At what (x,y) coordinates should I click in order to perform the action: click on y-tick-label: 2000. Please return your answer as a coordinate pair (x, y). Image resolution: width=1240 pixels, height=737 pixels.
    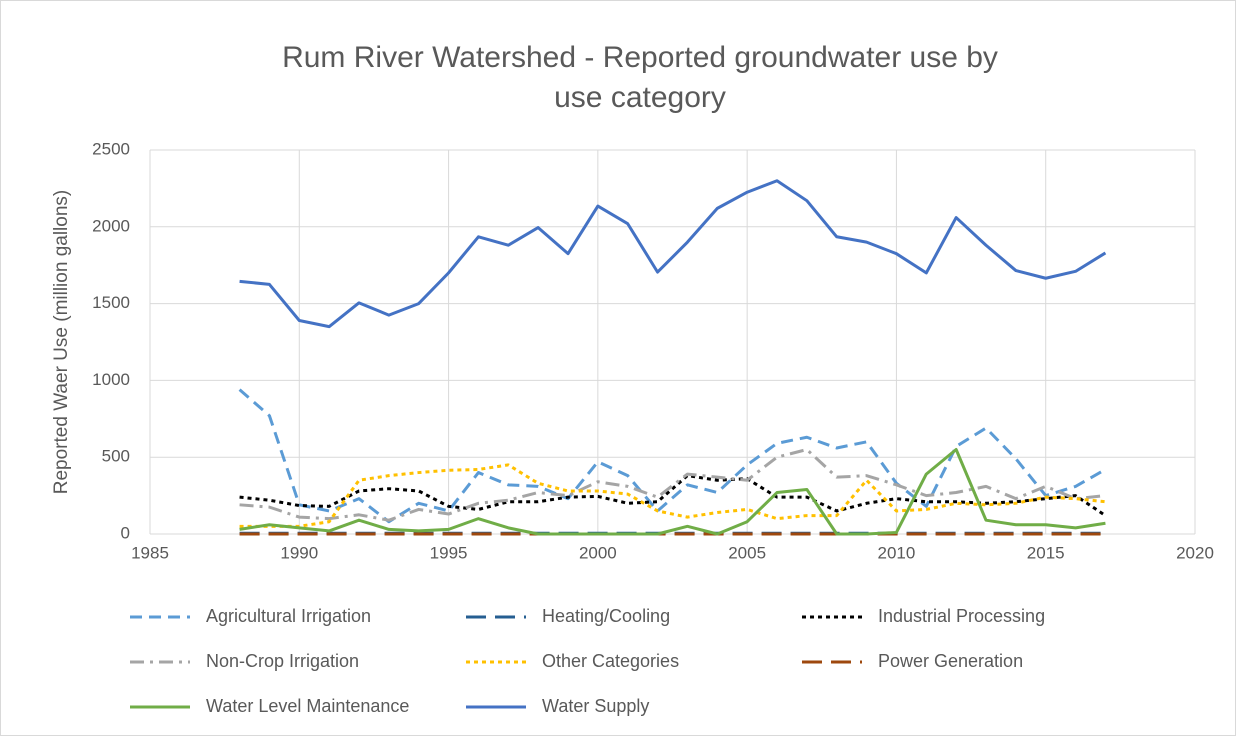
    Looking at the image, I should click on (111, 225).